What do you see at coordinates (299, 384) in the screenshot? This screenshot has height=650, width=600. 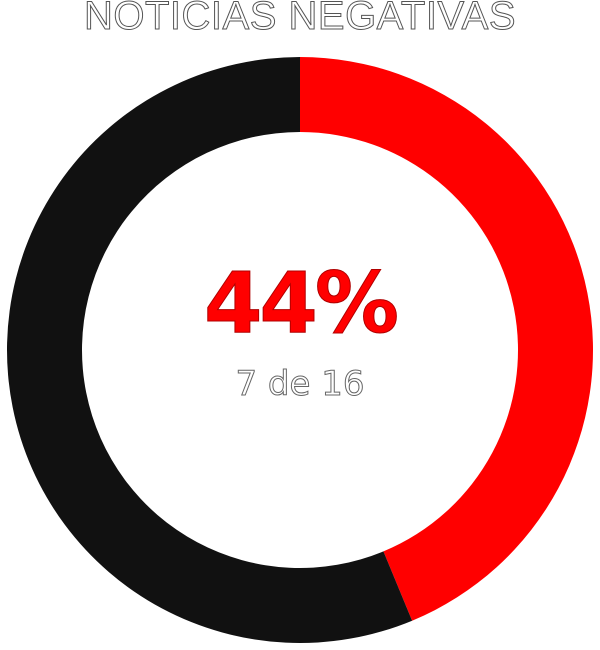 I see `count-label: 7 de 16` at bounding box center [299, 384].